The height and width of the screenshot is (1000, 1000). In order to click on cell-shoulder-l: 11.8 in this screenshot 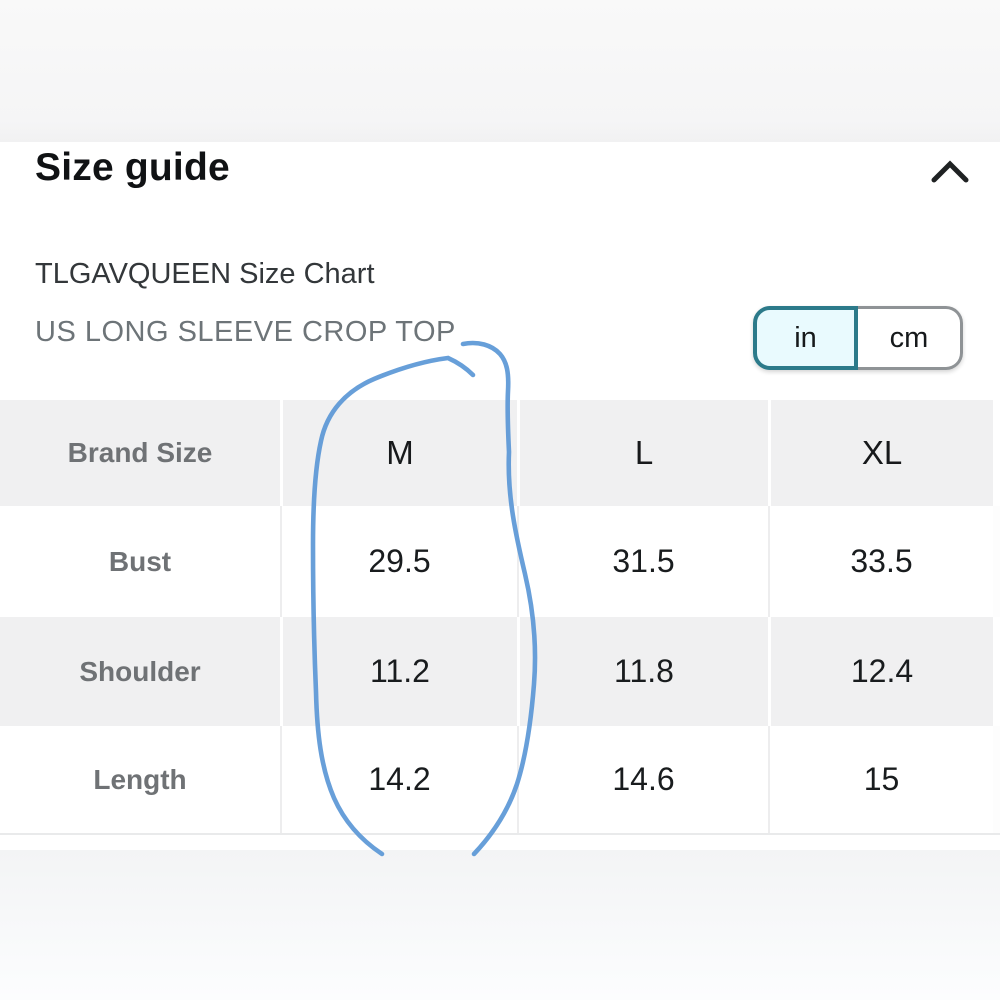, I will do `click(642, 671)`.